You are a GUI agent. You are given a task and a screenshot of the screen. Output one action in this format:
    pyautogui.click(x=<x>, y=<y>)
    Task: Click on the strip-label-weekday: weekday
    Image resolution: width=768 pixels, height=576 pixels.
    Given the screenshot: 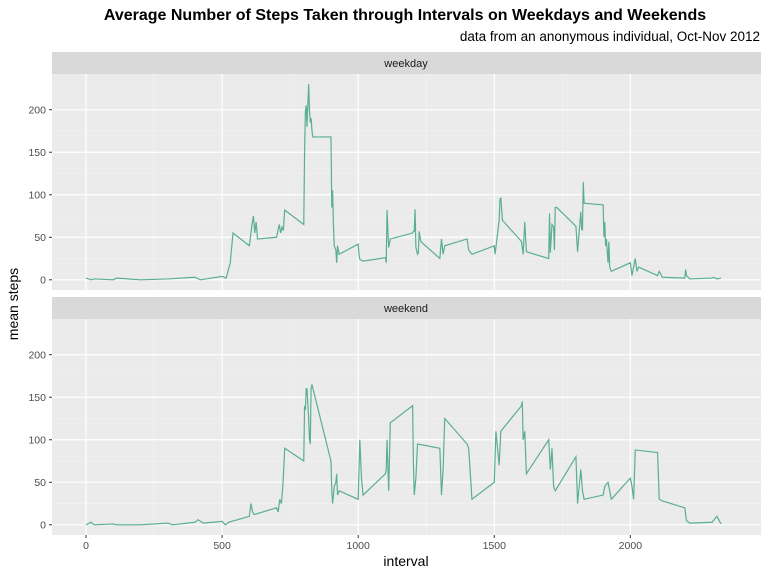 What is the action you would take?
    pyautogui.click(x=405, y=64)
    